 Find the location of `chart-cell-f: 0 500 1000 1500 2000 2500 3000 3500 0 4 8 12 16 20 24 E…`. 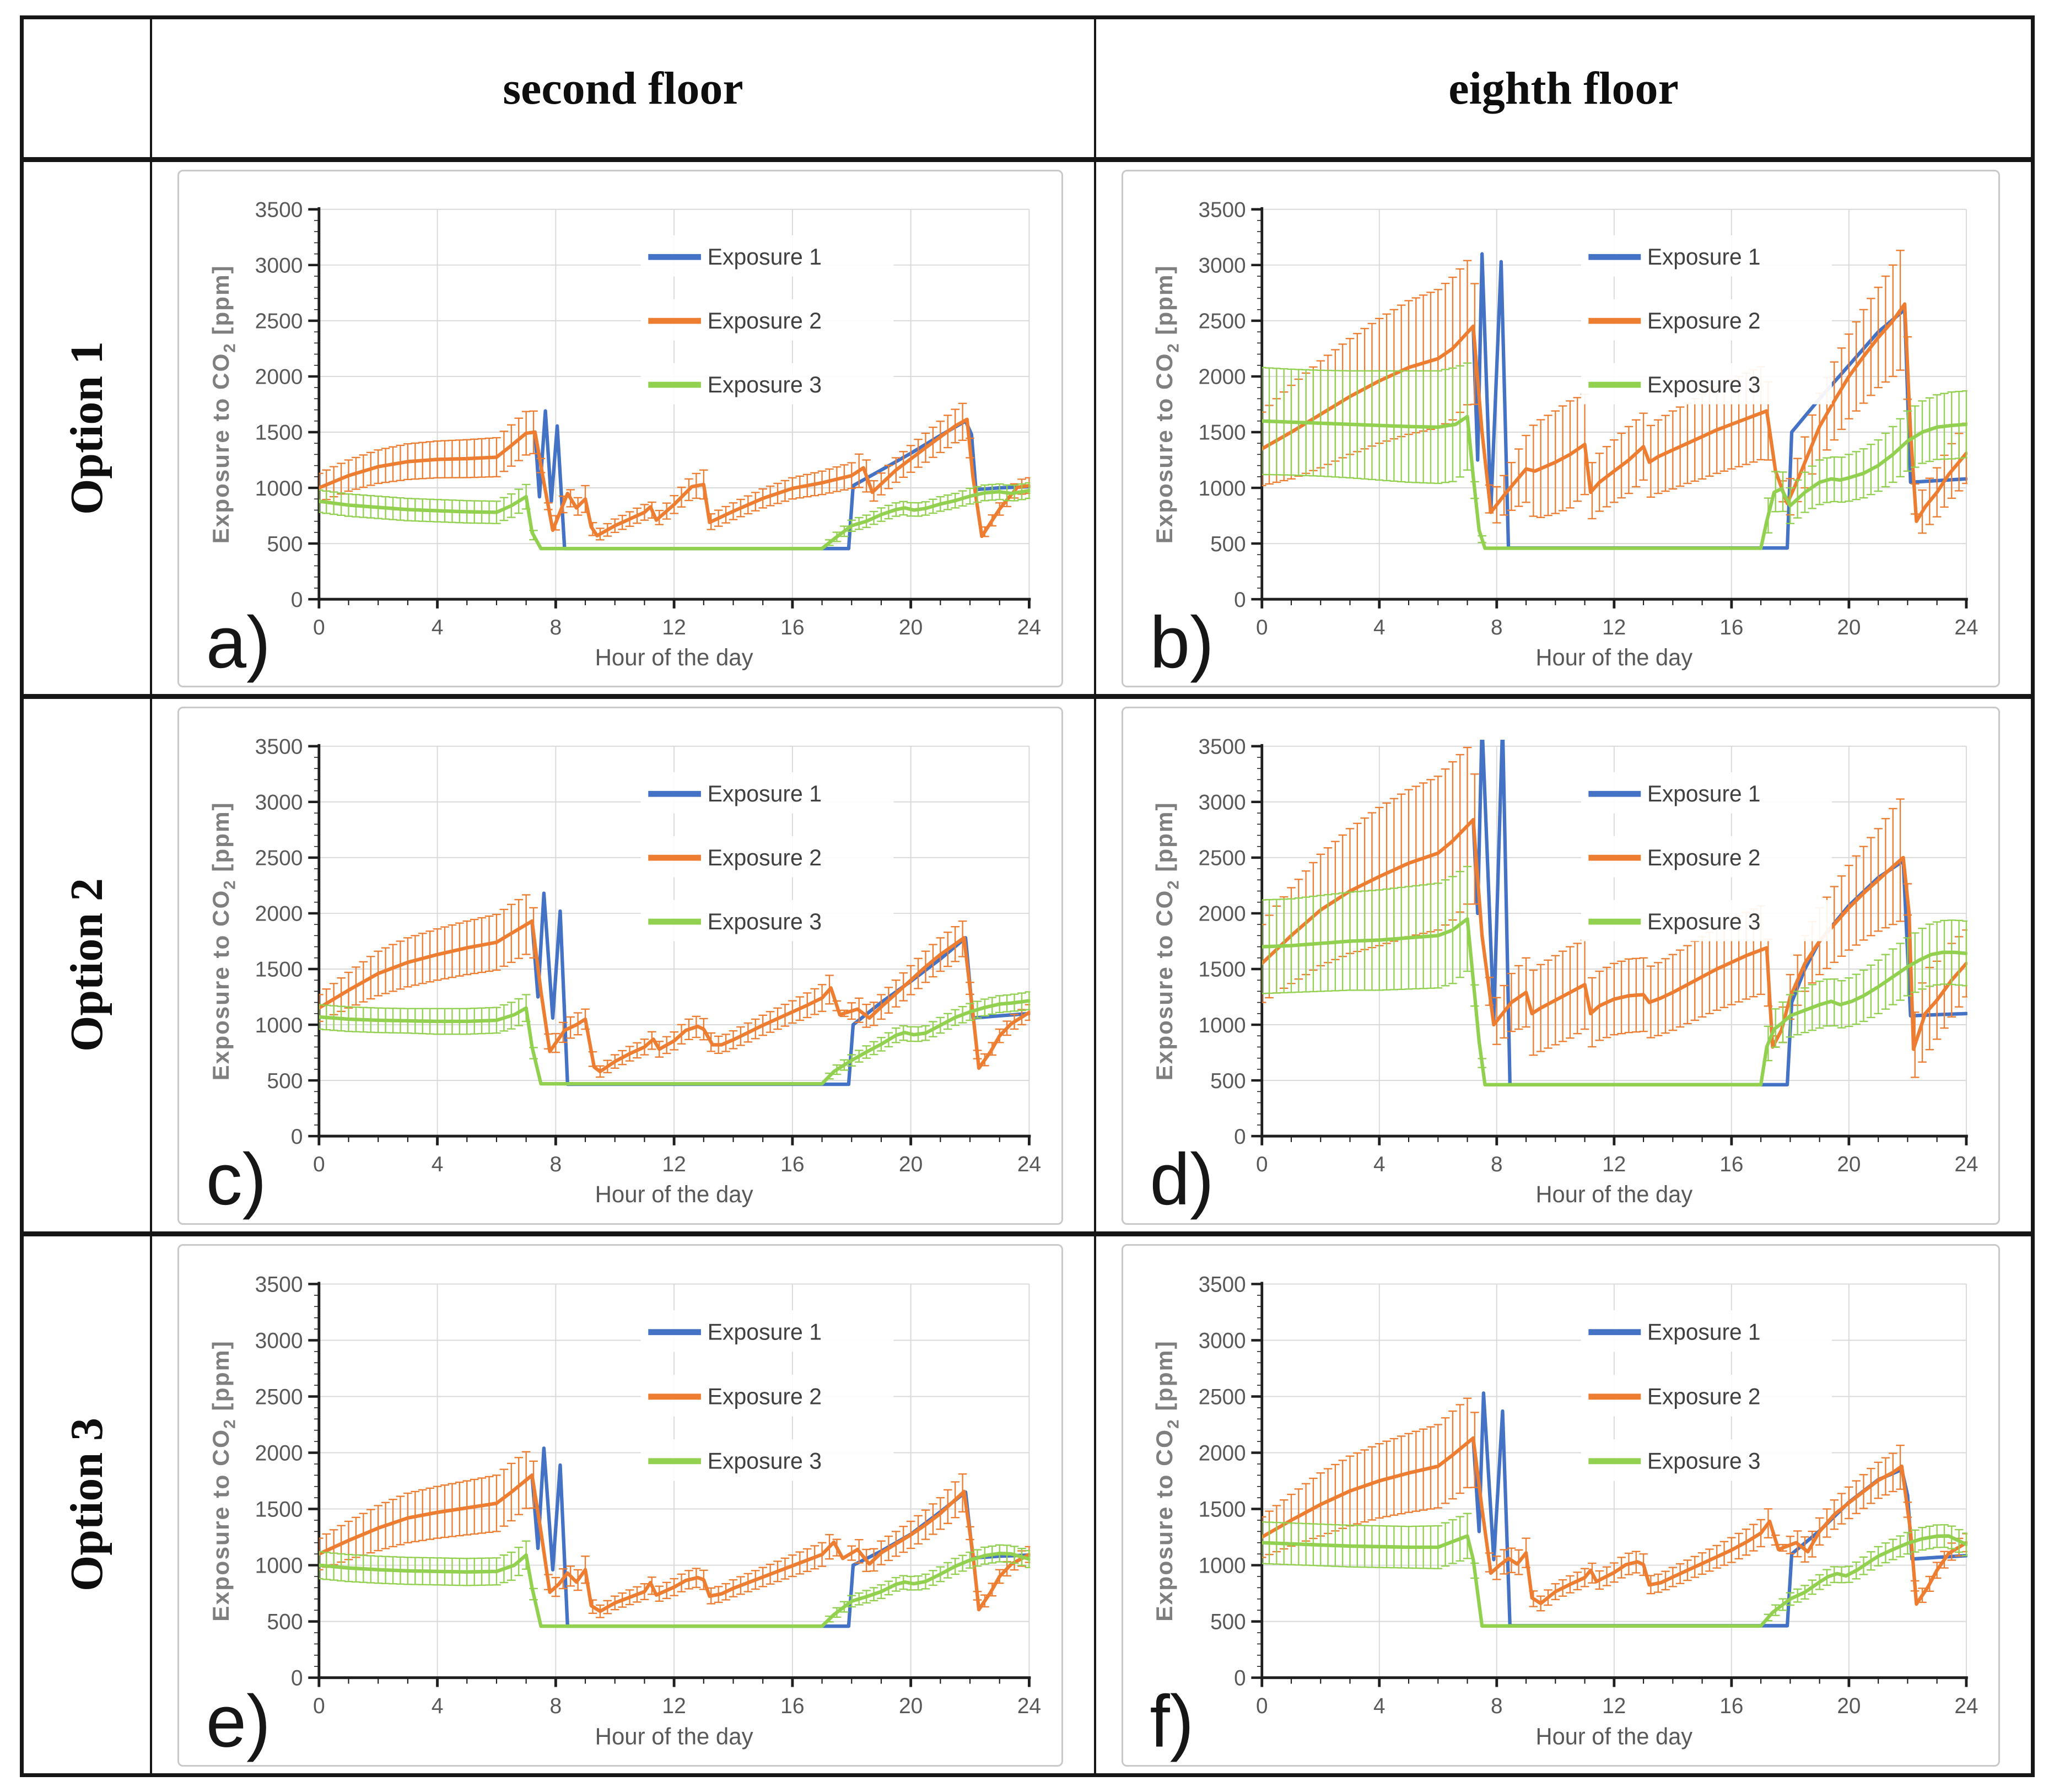

chart-cell-f: 0 500 1000 1500 2000 2500 3000 3500 0 4 8 12 16 20 24 E… is located at coordinates (1564, 1504).